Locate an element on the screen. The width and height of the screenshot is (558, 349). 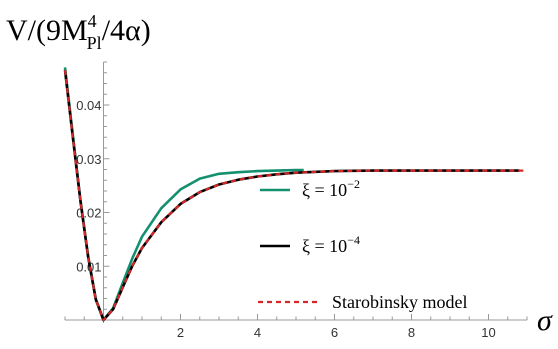
y-axis-title-sub: Pl is located at coordinates (94, 43).